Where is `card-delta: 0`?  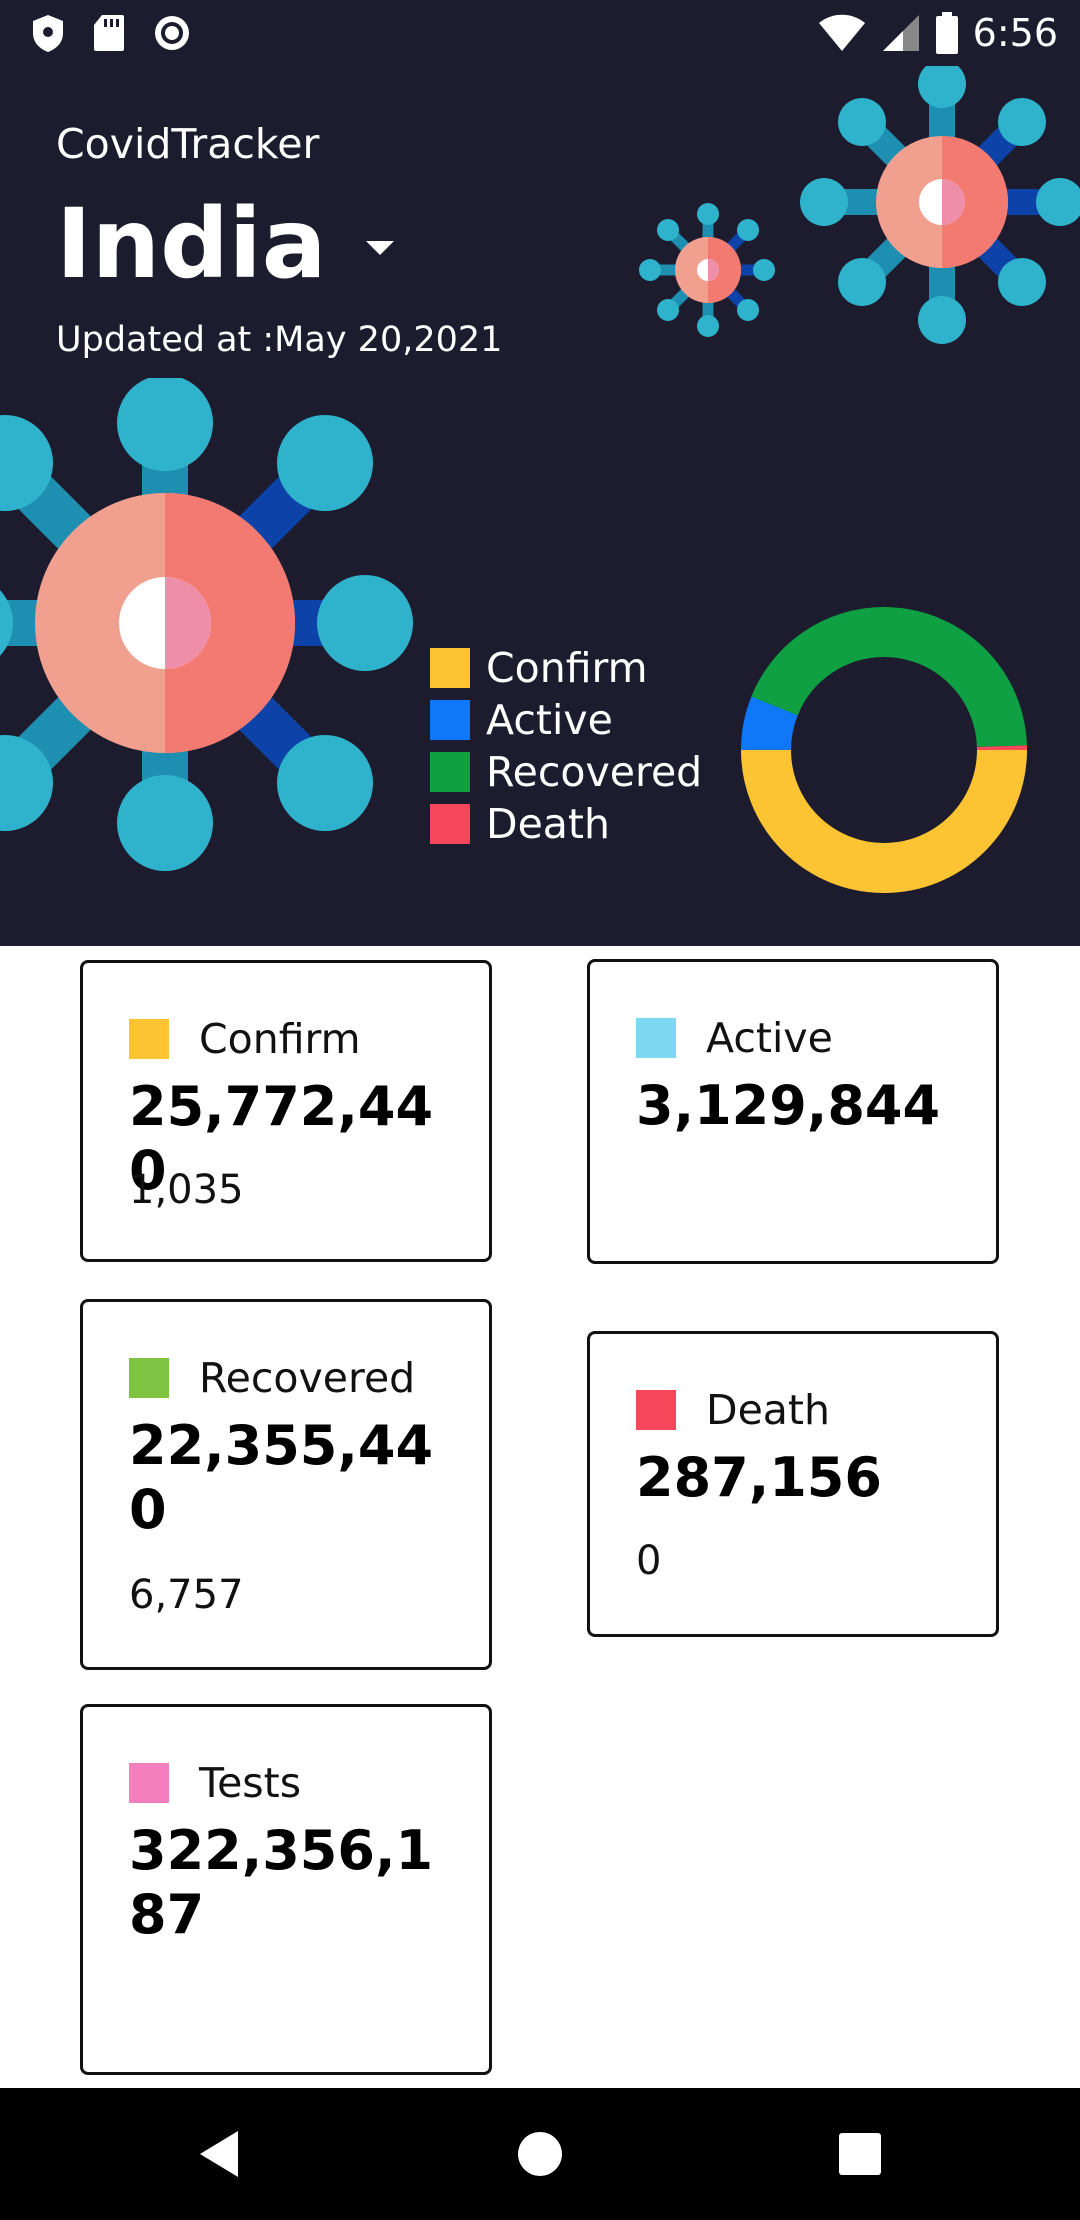
card-delta: 0 is located at coordinates (649, 1561).